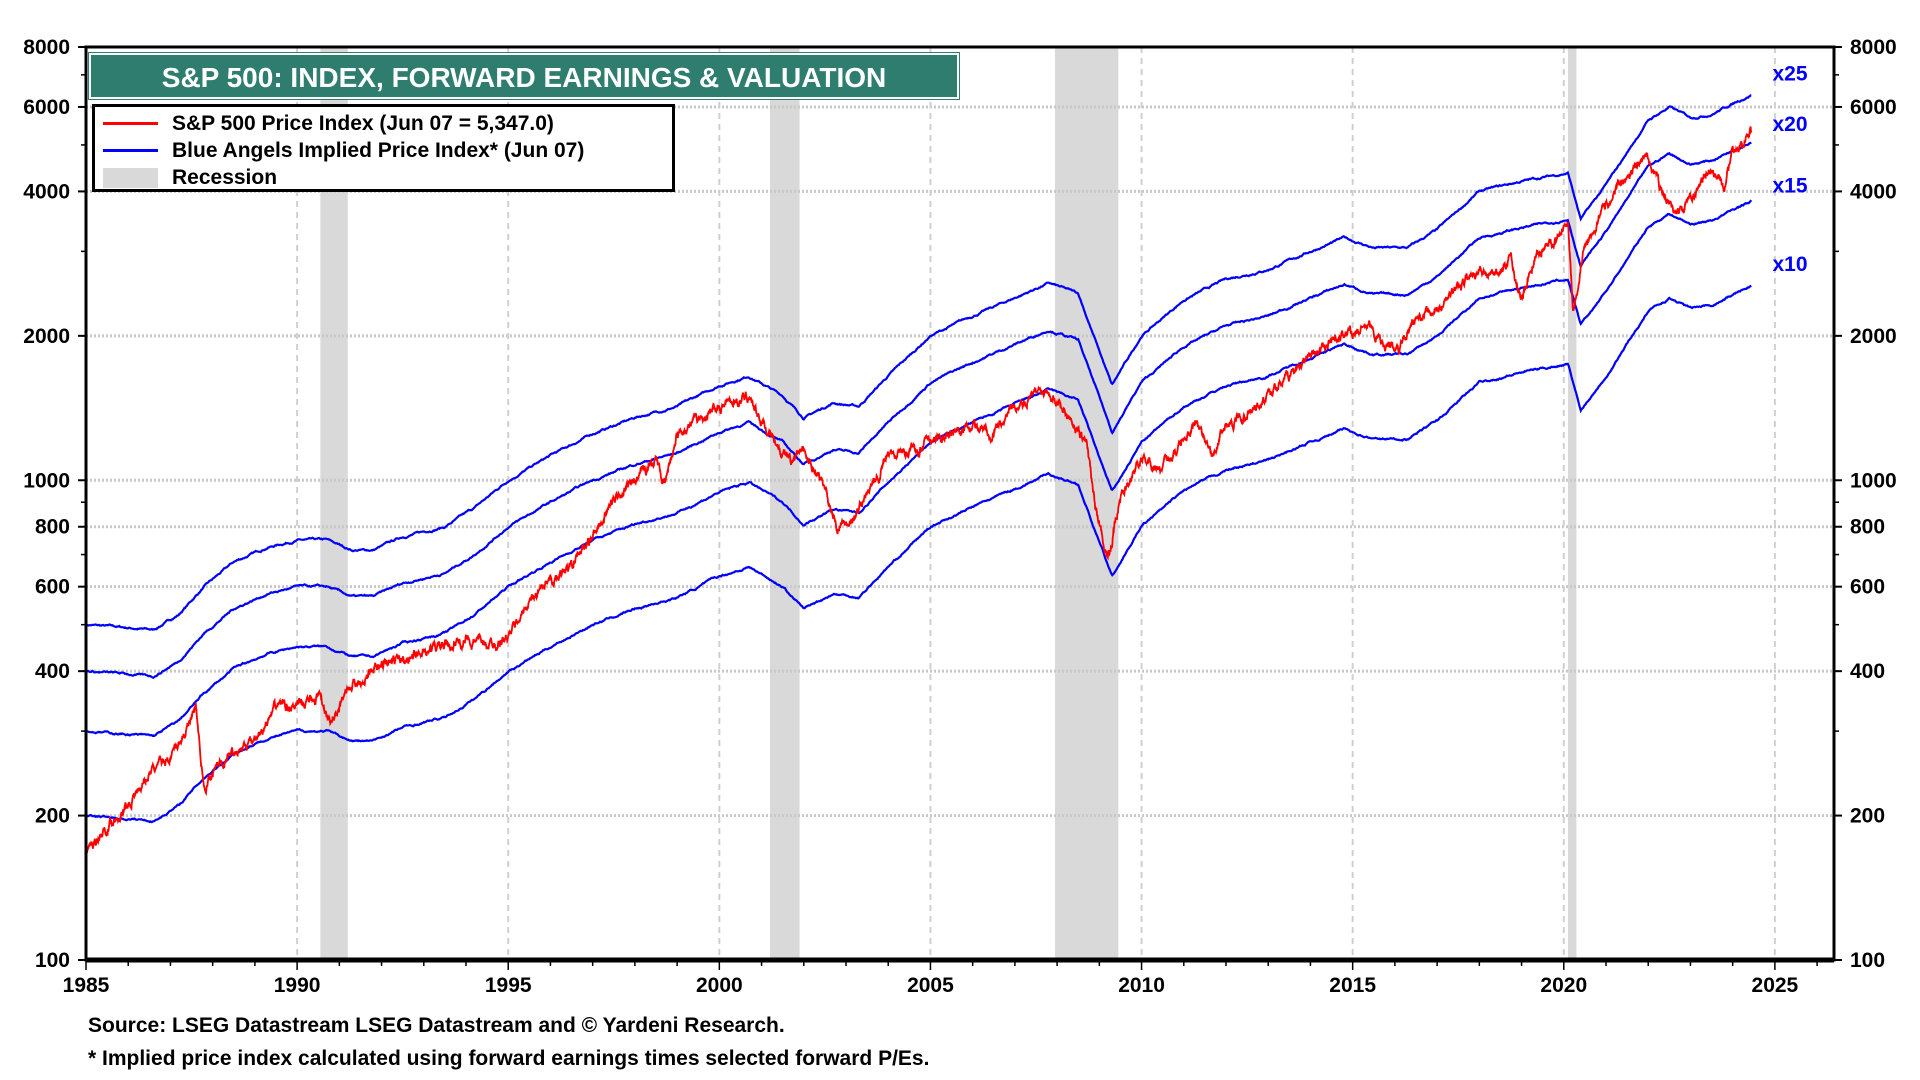 The height and width of the screenshot is (1080, 1920). I want to click on y-tick-label-right: 800, so click(1867, 527).